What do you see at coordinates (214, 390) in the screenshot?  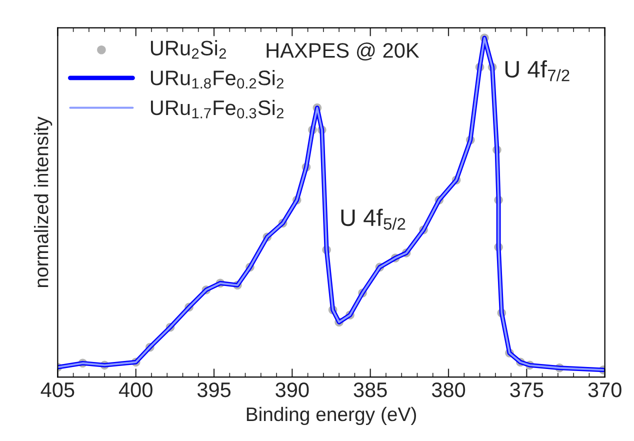 I see `x-tick-label: 395` at bounding box center [214, 390].